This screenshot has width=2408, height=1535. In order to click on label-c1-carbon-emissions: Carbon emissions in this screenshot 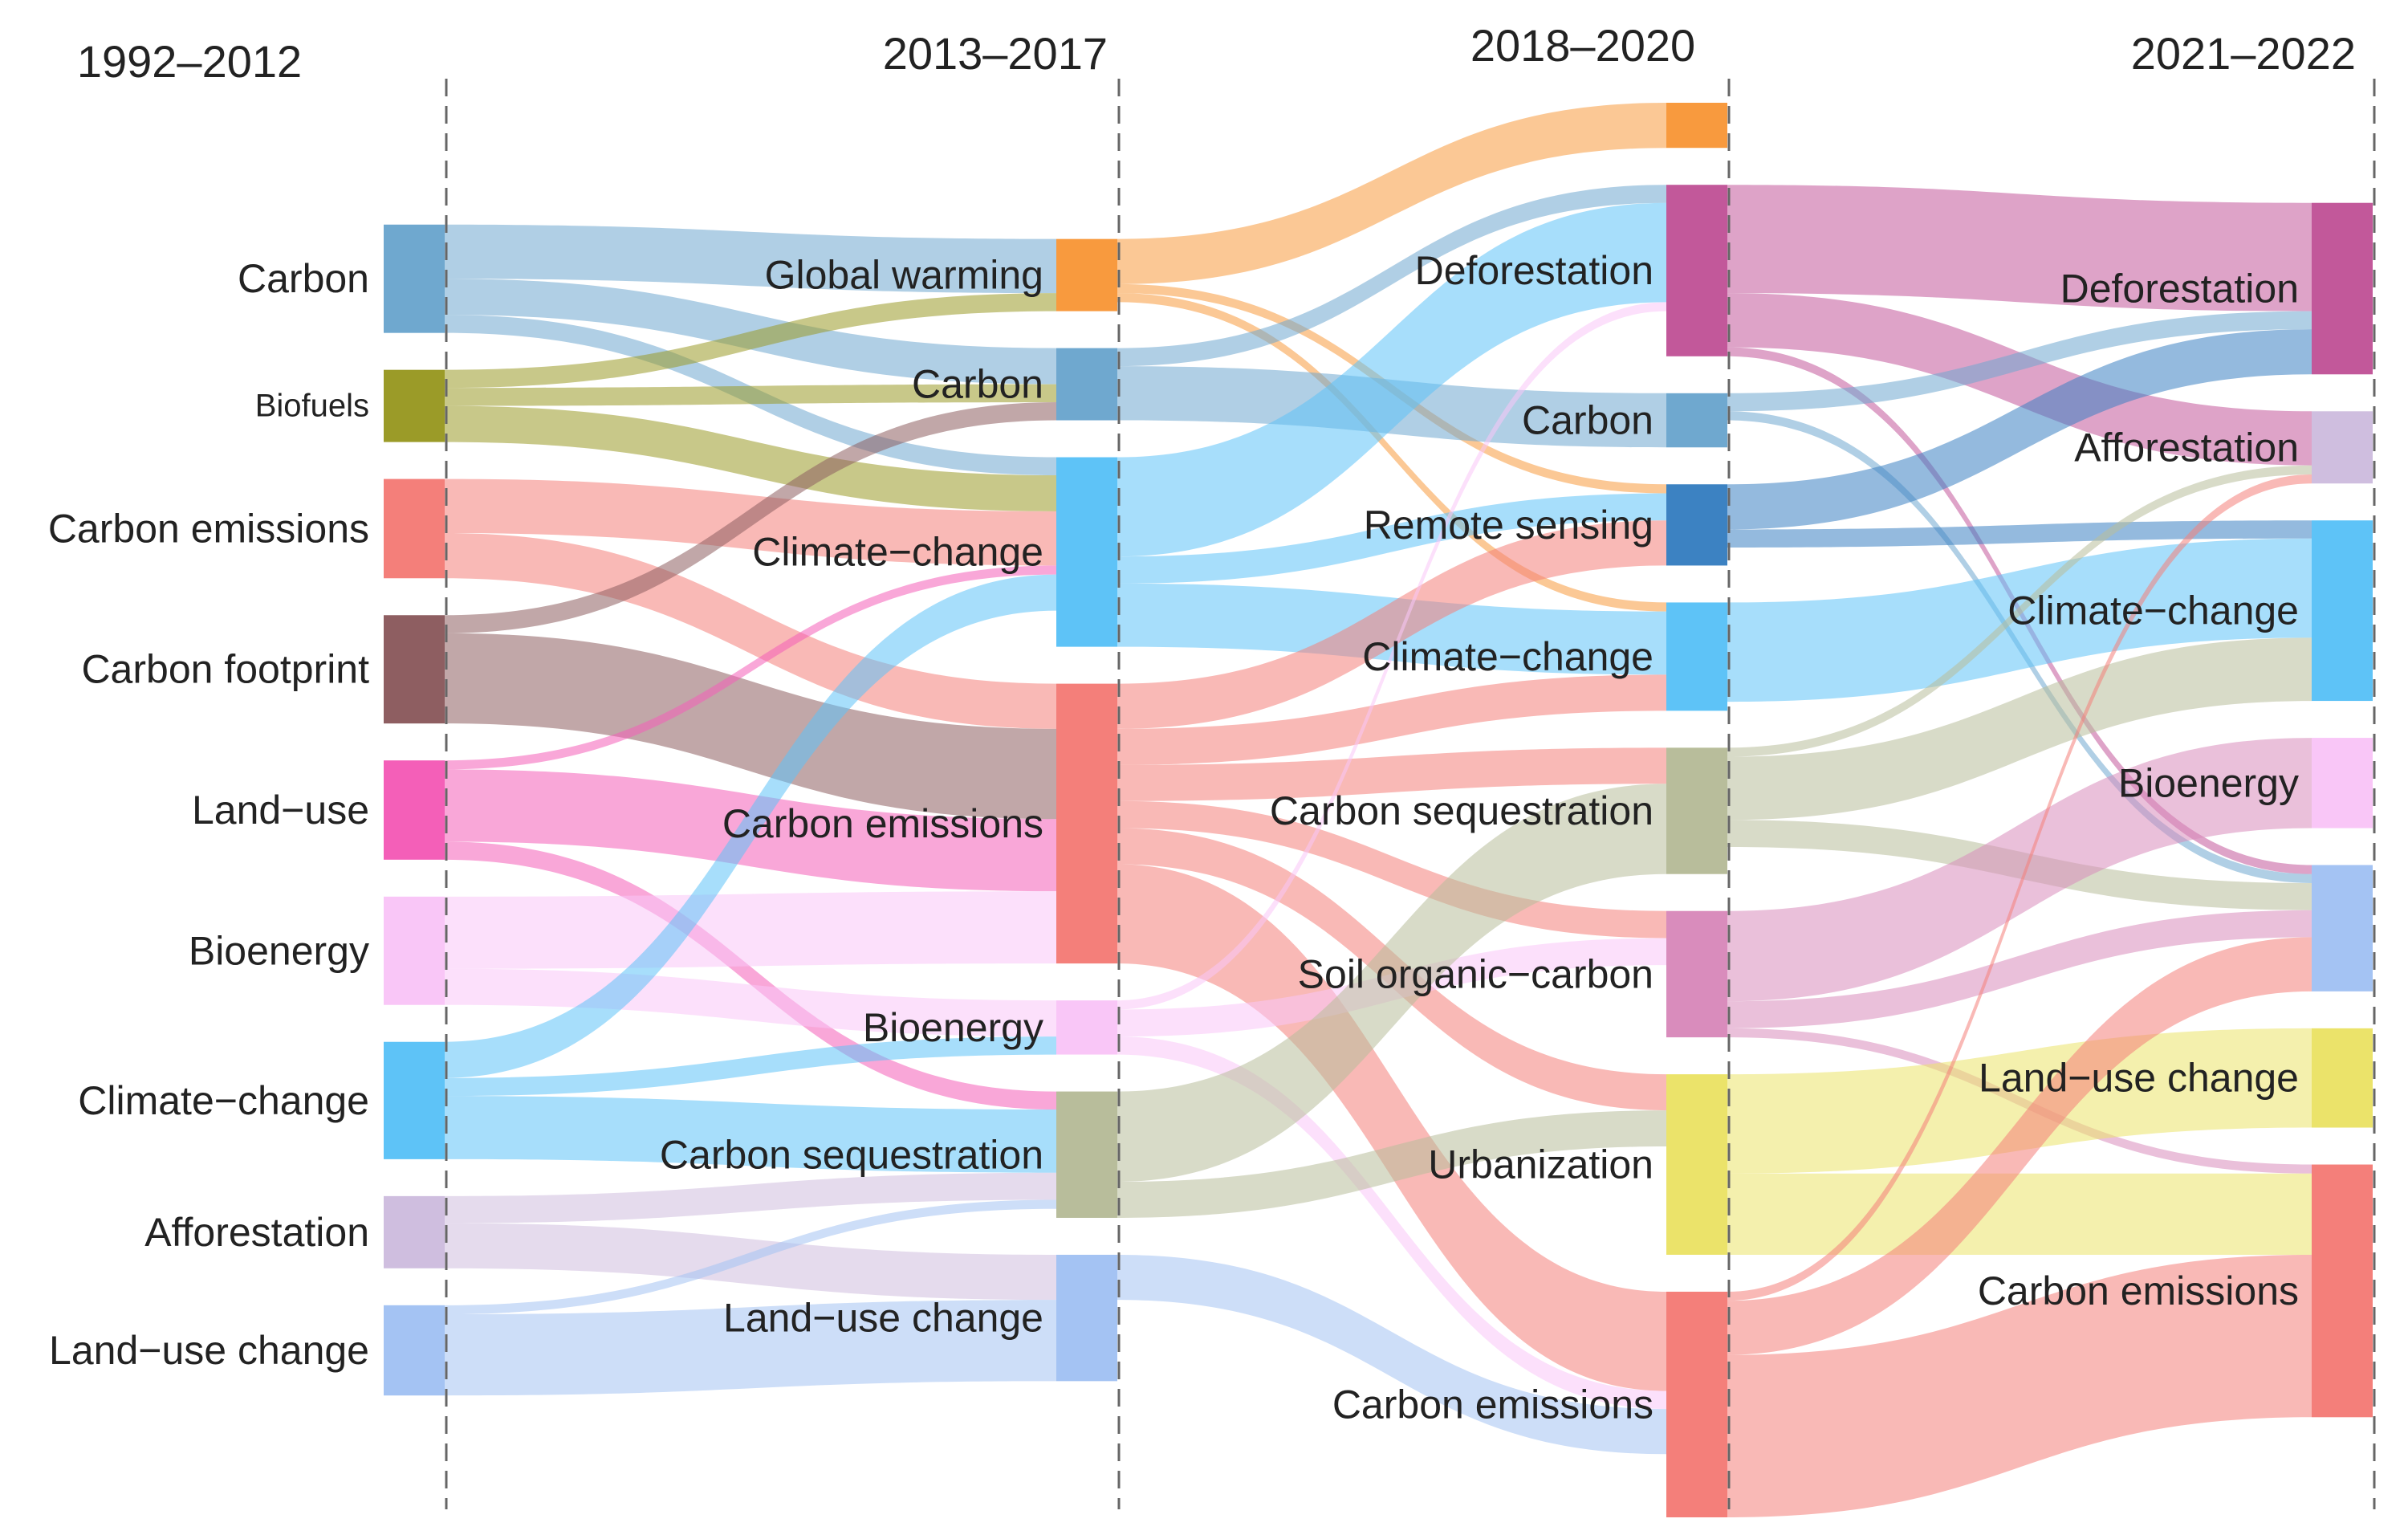, I will do `click(882, 823)`.